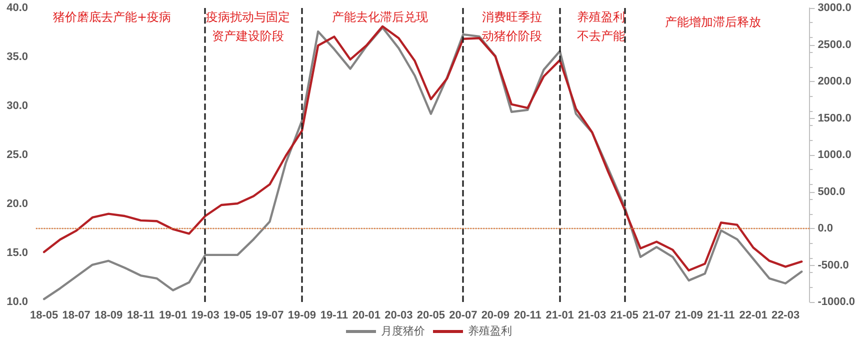 This screenshot has width=858, height=346. What do you see at coordinates (835, 8) in the screenshot?
I see `y2-tick-label: 3000.0` at bounding box center [835, 8].